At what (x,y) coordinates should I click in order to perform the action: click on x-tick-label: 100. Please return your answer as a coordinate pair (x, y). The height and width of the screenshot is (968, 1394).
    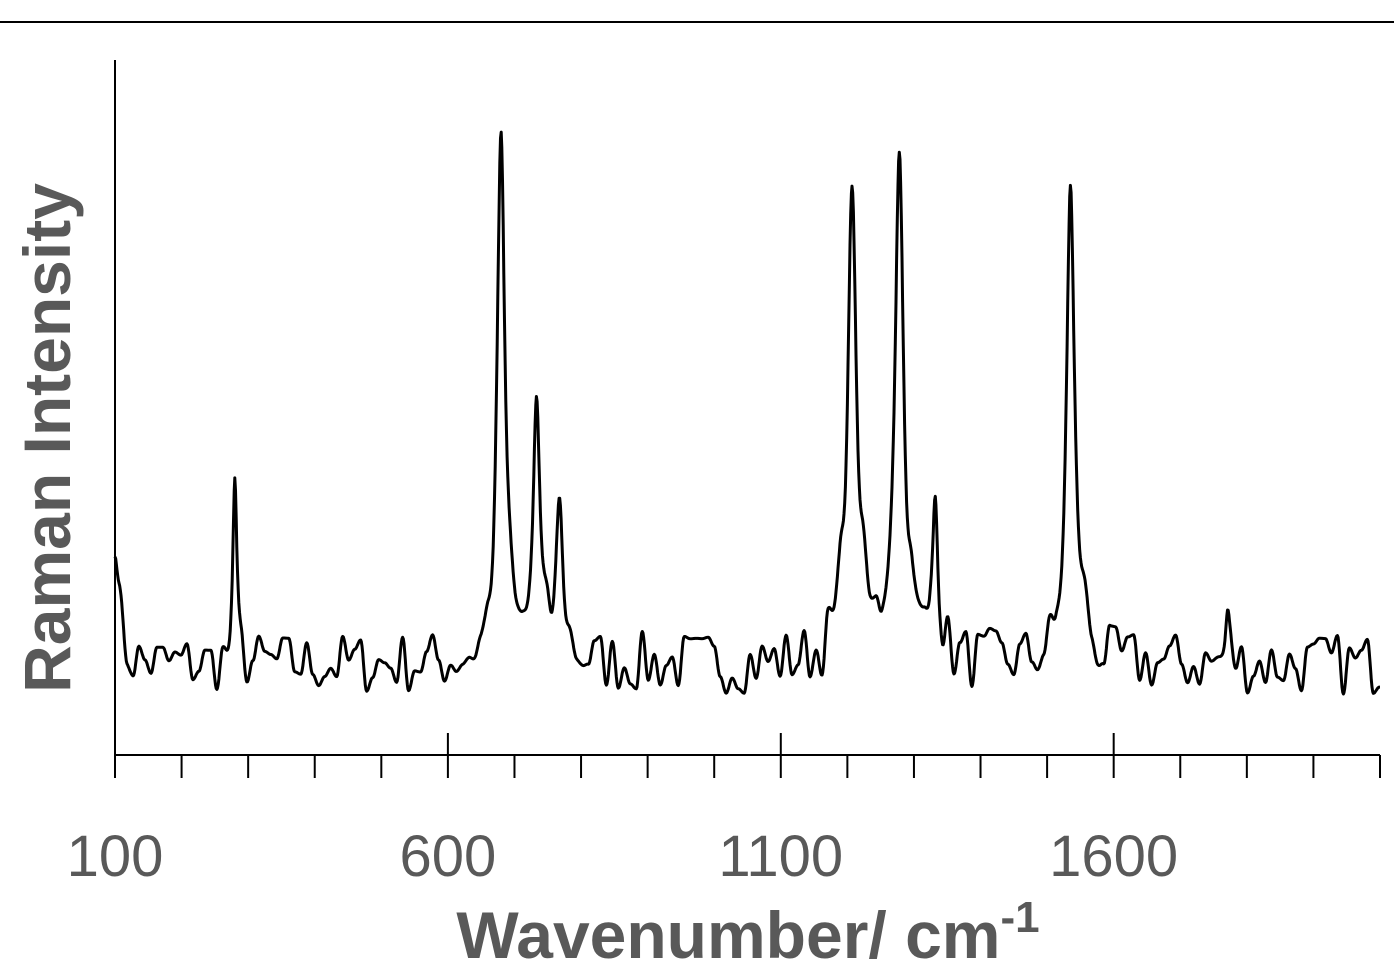
    Looking at the image, I should click on (115, 856).